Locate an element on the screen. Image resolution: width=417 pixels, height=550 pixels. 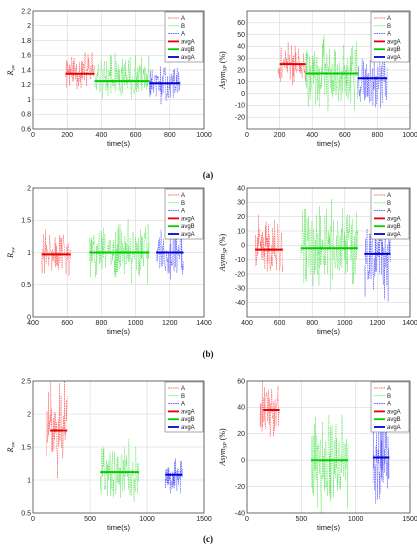
caption-c: (c) is located at coordinates (208, 539).